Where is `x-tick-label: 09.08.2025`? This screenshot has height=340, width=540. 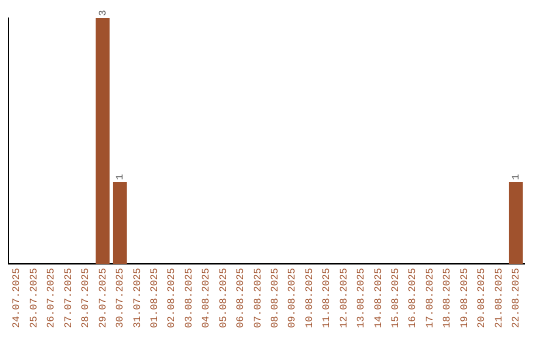
x-tick-label: 09.08.2025 is located at coordinates (293, 298).